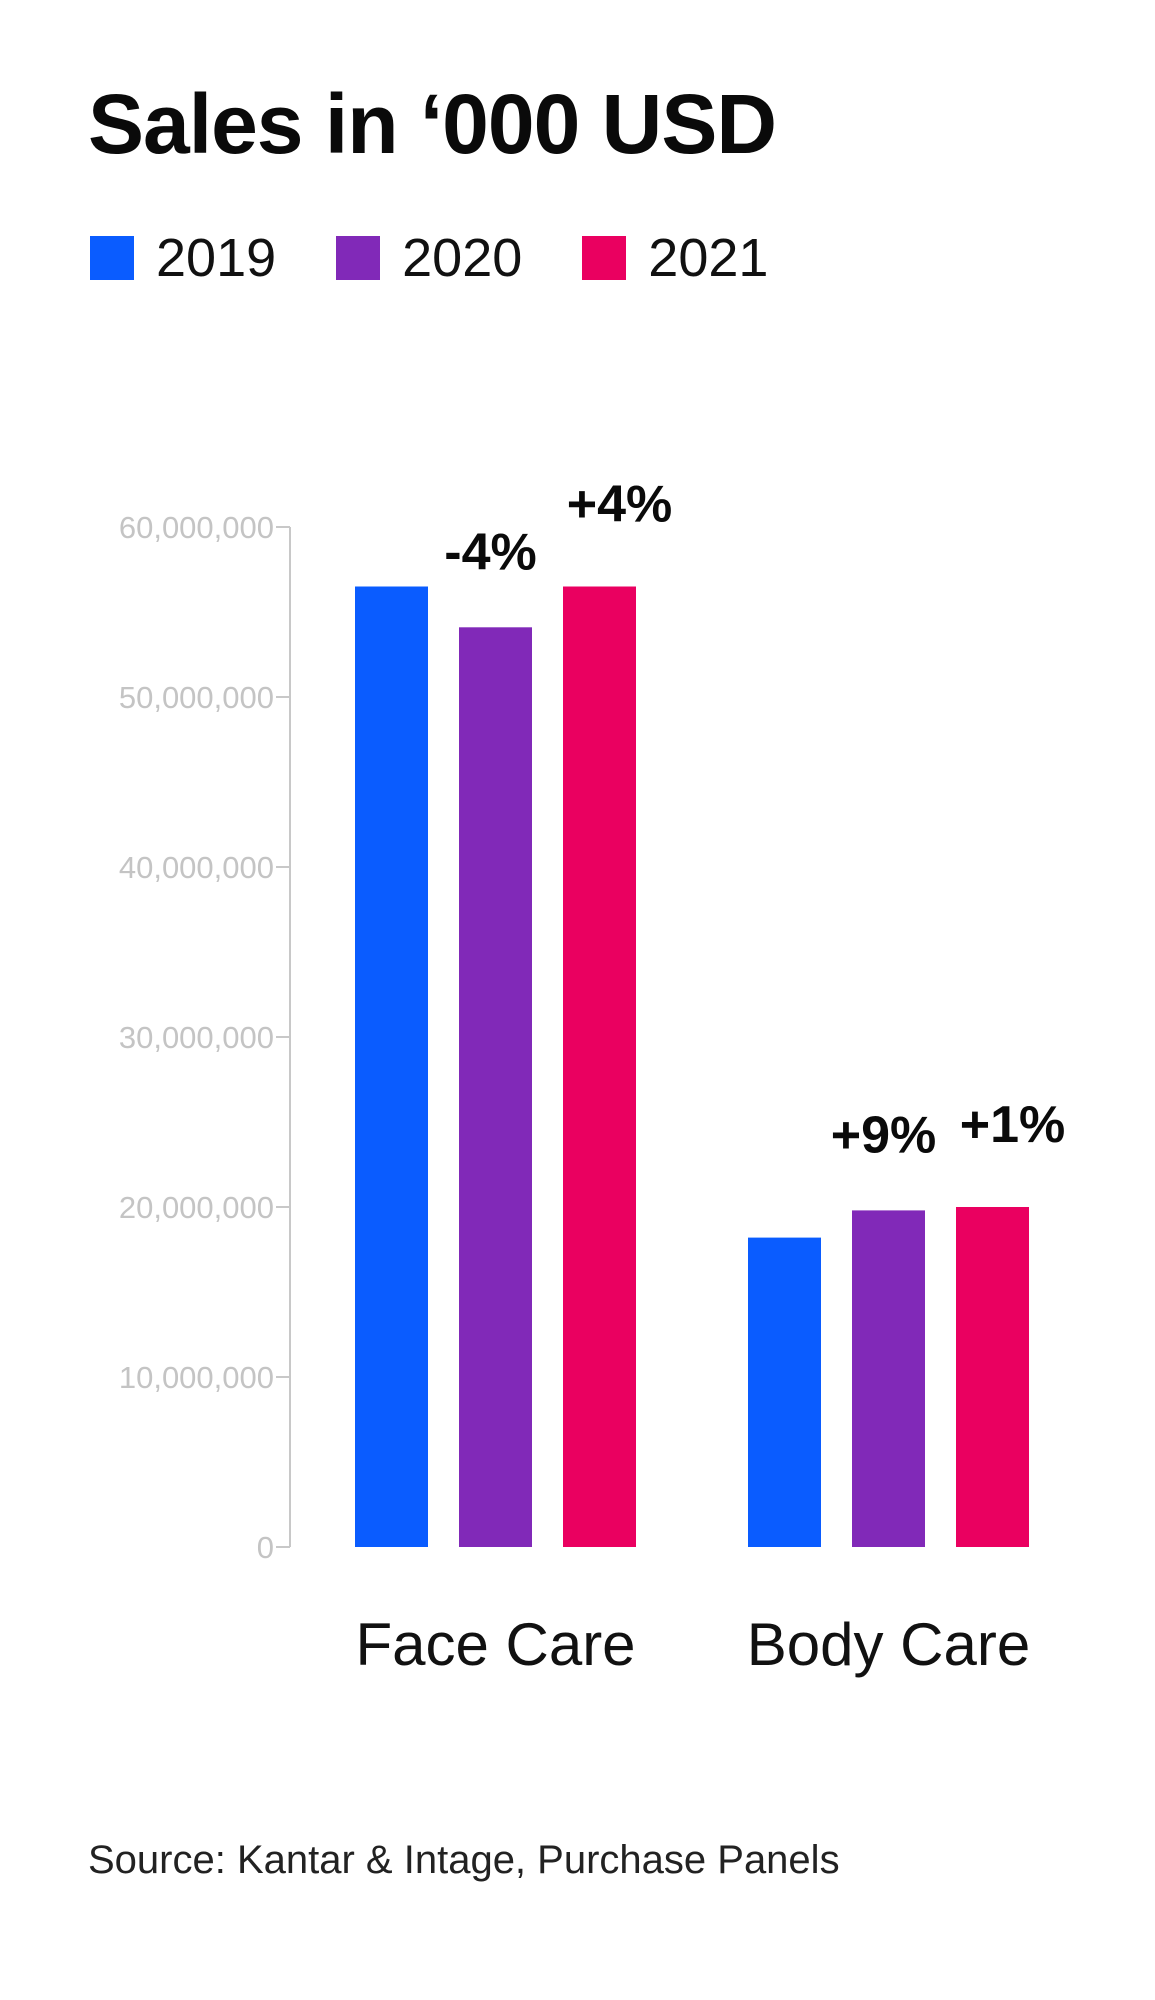  I want to click on bar-face-care-2021, so click(599, 1066).